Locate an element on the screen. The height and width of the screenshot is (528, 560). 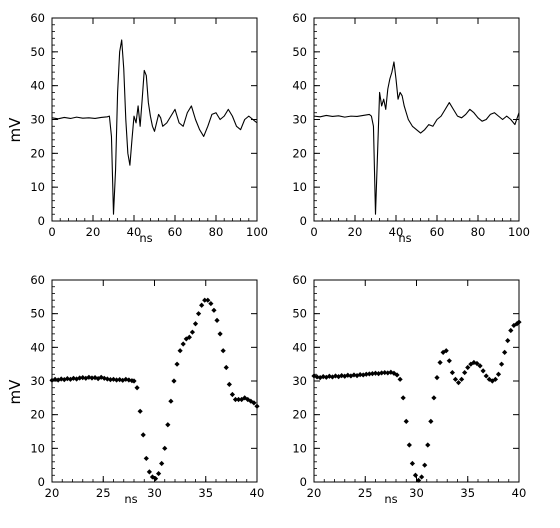
x-tick-label: 80 is located at coordinates (478, 232).